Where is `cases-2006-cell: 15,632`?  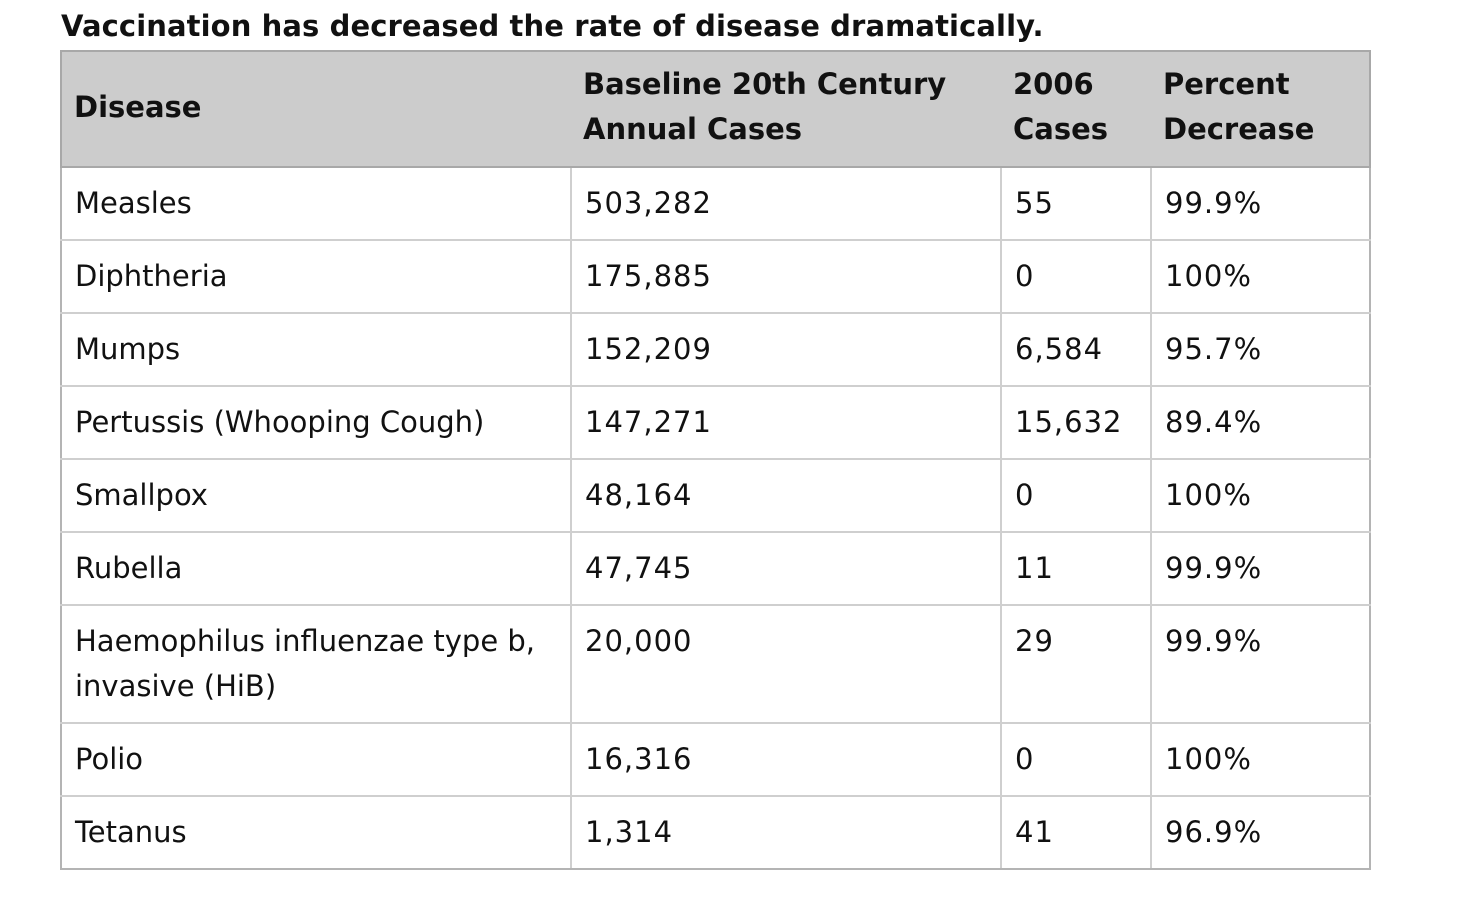 cases-2006-cell: 15,632 is located at coordinates (1076, 422).